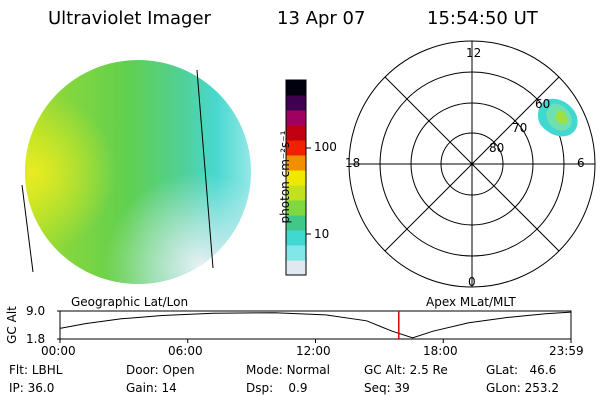 This screenshot has width=600, height=400. I want to click on glon-value: 253.2, so click(541, 388).